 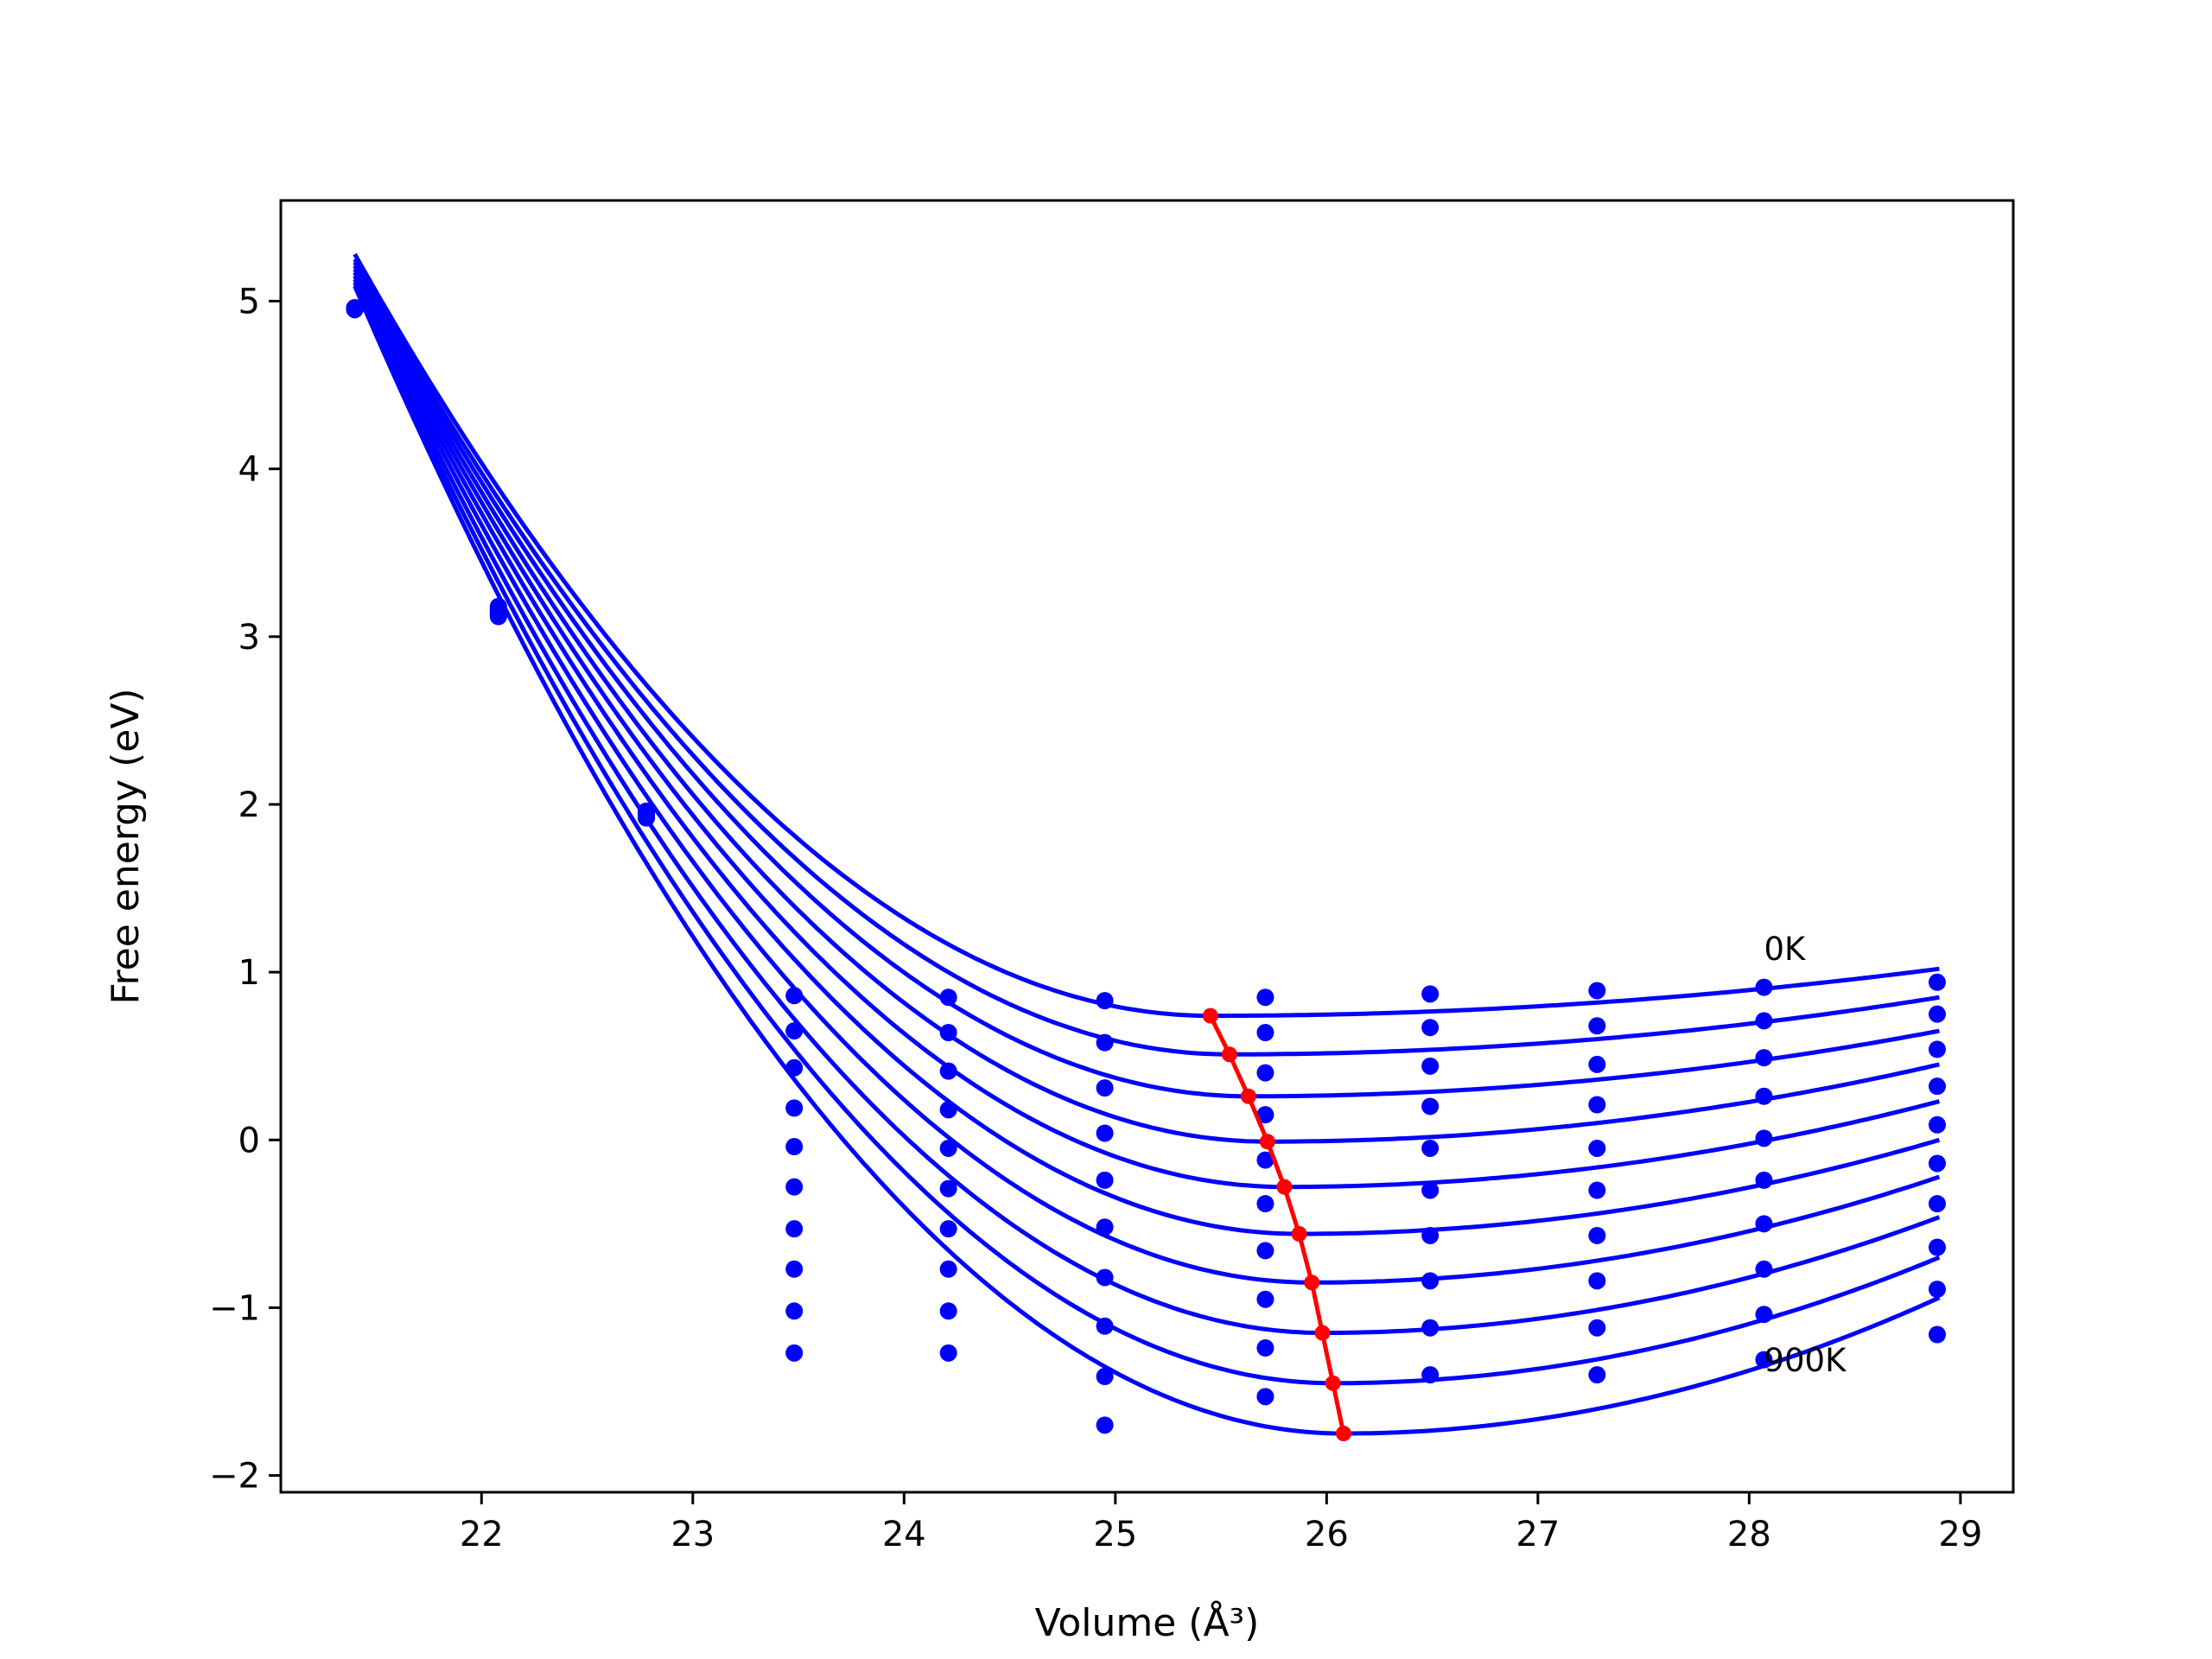 What do you see at coordinates (482, 1534) in the screenshot?
I see `x-tick-label: 22` at bounding box center [482, 1534].